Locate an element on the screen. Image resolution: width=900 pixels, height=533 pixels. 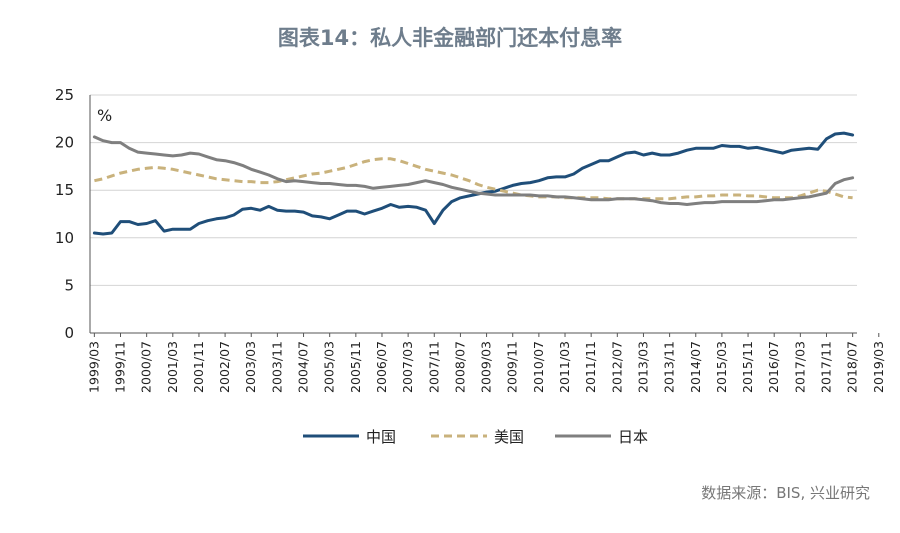
legend-label: 日本 is located at coordinates (633, 437).